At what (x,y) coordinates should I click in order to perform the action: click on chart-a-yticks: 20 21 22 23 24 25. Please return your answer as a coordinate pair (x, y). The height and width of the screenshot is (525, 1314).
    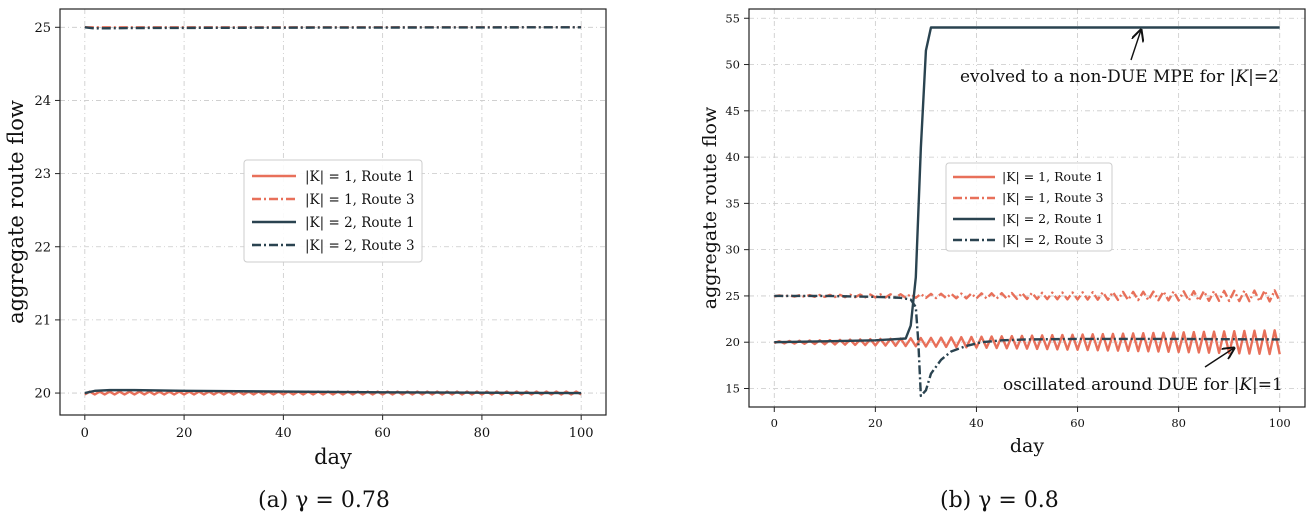
    Looking at the image, I should click on (47, 211).